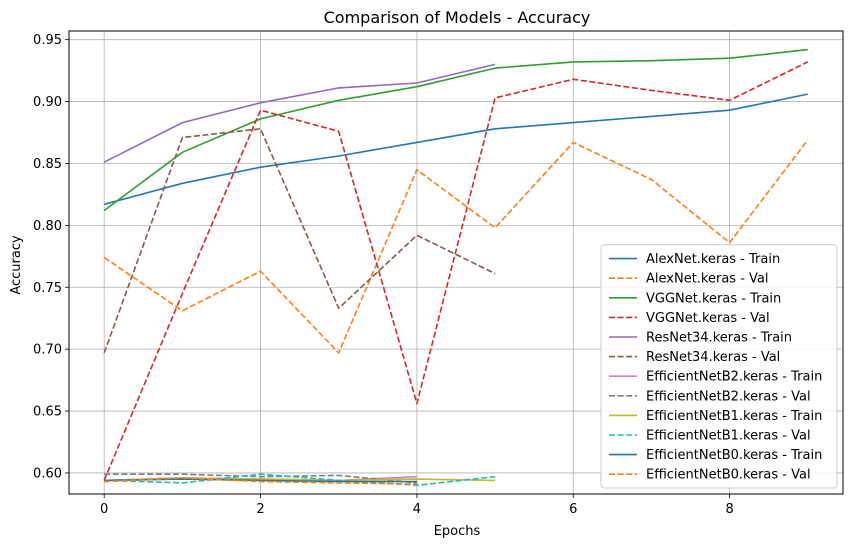 The image size is (855, 547). I want to click on y-axis-title: Accuracy, so click(16, 265).